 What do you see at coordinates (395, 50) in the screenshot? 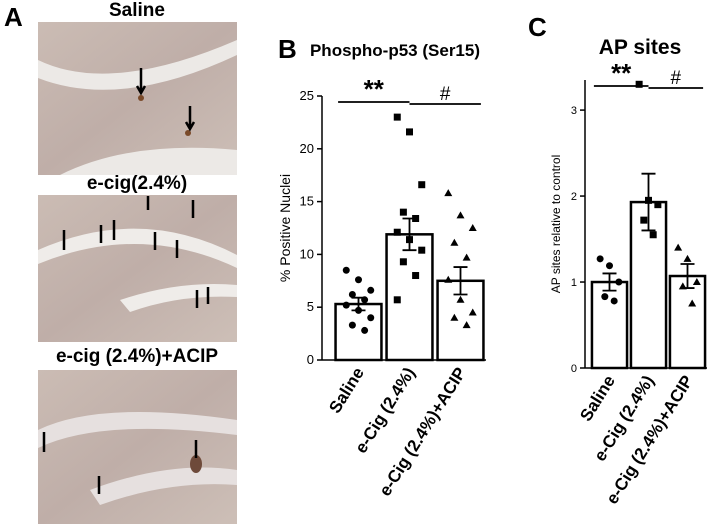
I see `chart-title: Phospho-p53 (Ser15)` at bounding box center [395, 50].